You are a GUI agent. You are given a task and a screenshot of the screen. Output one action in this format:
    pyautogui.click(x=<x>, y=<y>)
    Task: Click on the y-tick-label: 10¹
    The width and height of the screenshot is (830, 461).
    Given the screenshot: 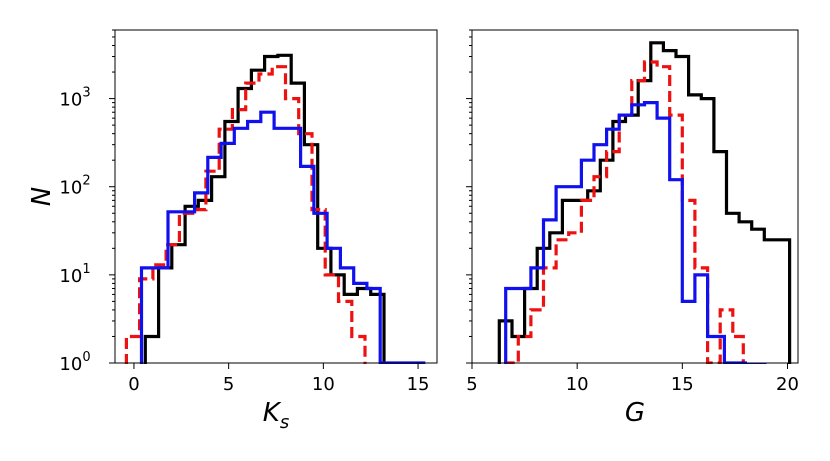 What is the action you would take?
    pyautogui.click(x=74, y=274)
    